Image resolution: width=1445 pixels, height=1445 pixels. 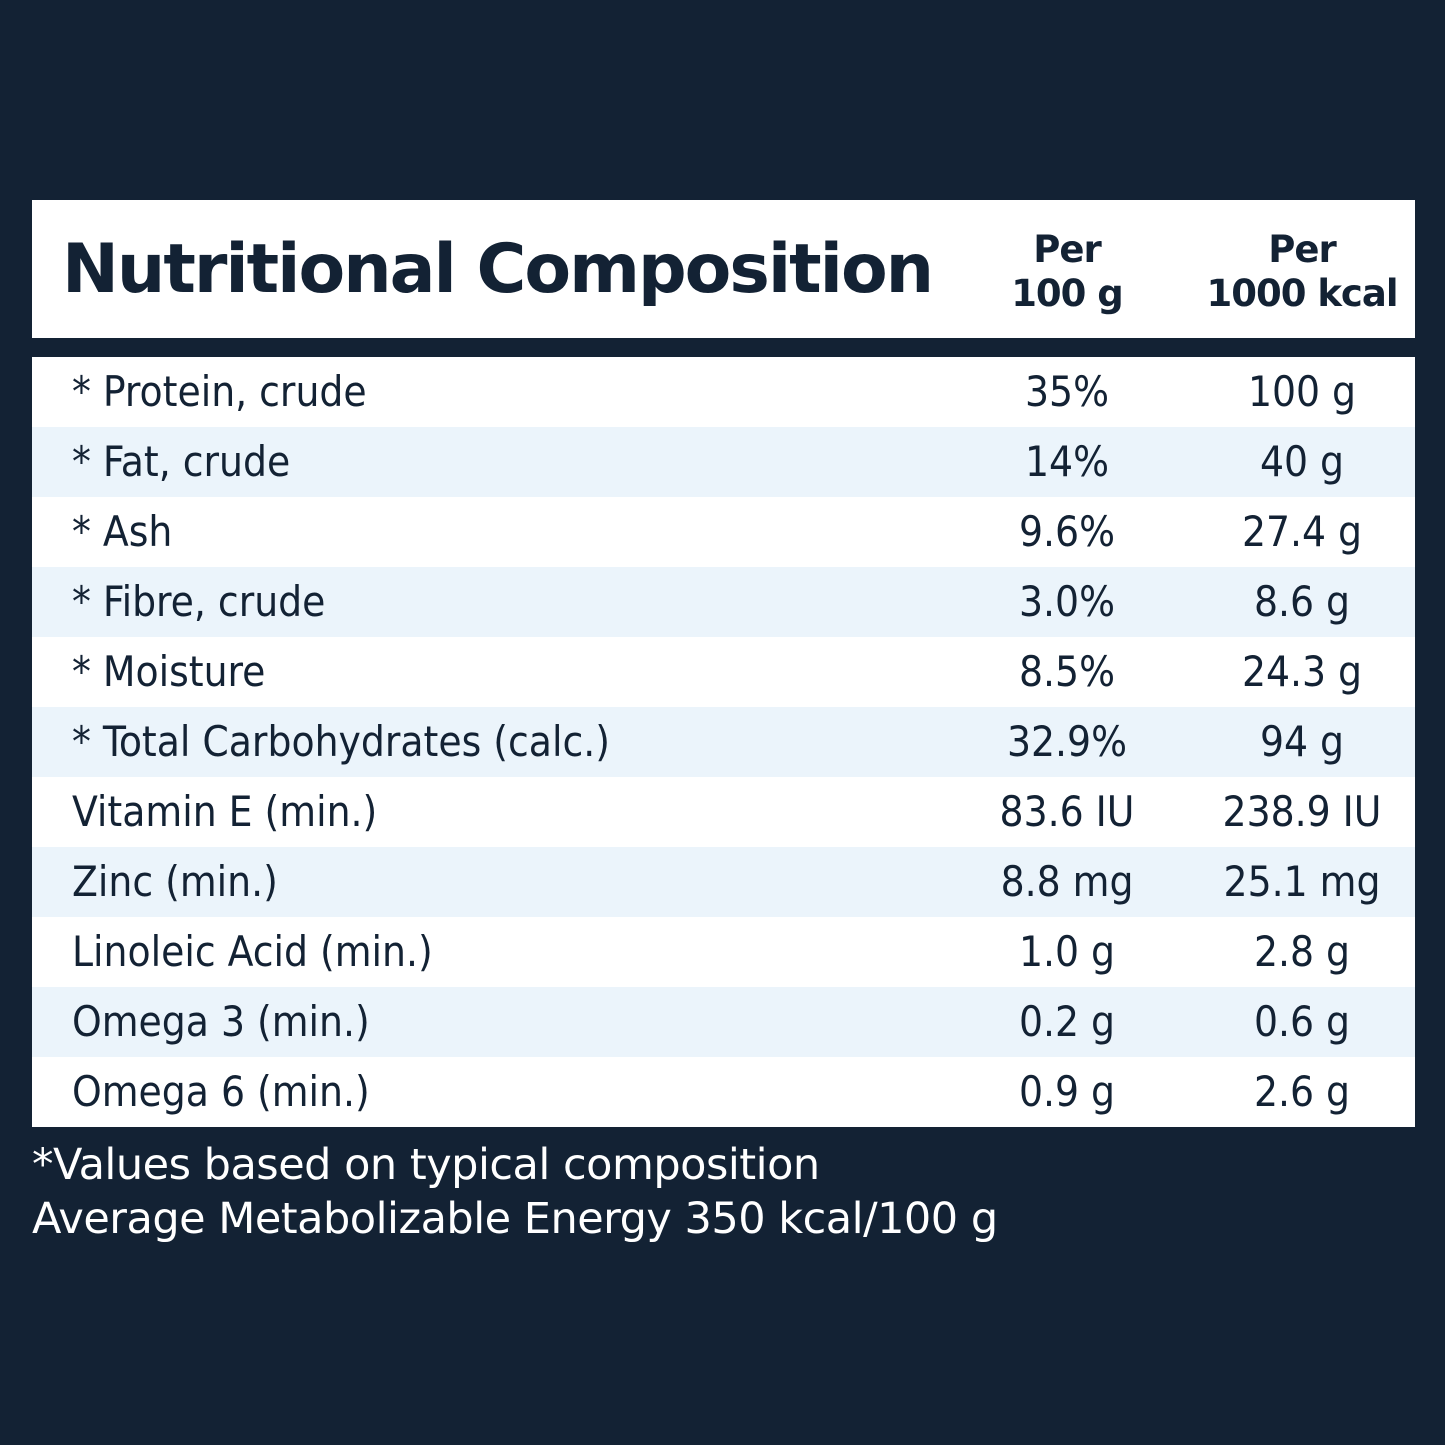 I want to click on nutrient-name: Vitamin E (min.), so click(x=225, y=811).